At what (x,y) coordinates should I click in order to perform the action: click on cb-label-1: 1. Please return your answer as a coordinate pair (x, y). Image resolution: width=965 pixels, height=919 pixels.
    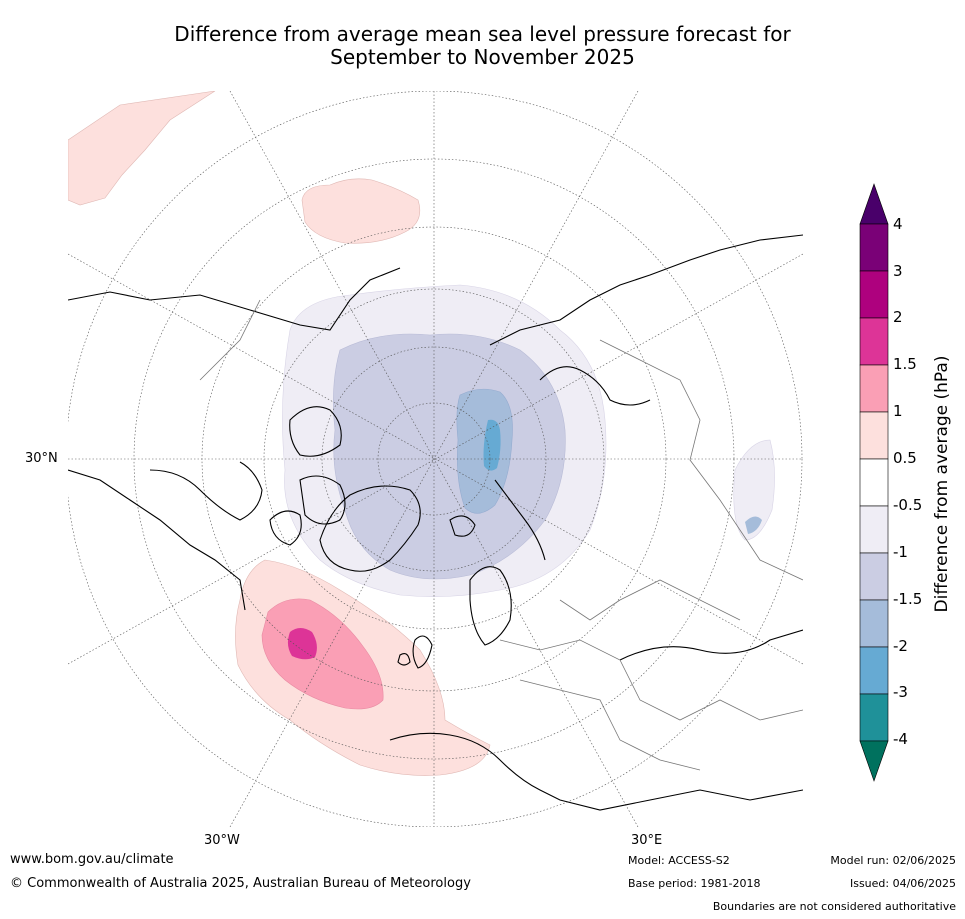
    Looking at the image, I should click on (898, 411).